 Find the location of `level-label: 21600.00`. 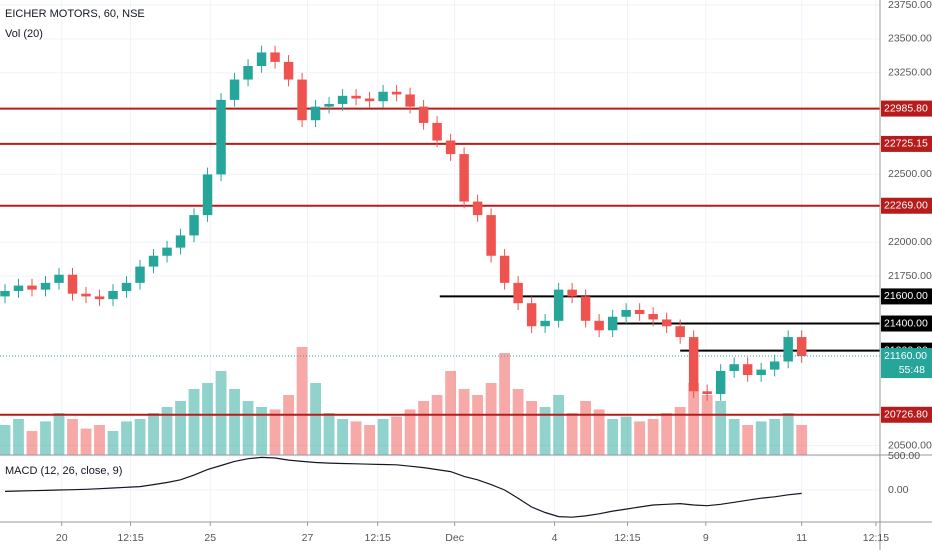

level-label: 21600.00 is located at coordinates (906, 296).